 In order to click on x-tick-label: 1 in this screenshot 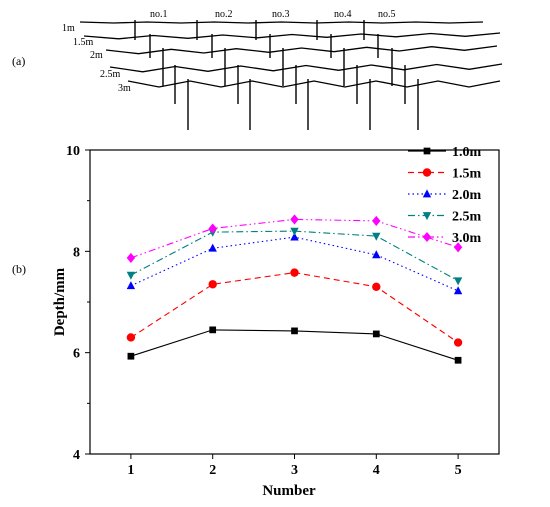, I will do `click(130, 470)`.